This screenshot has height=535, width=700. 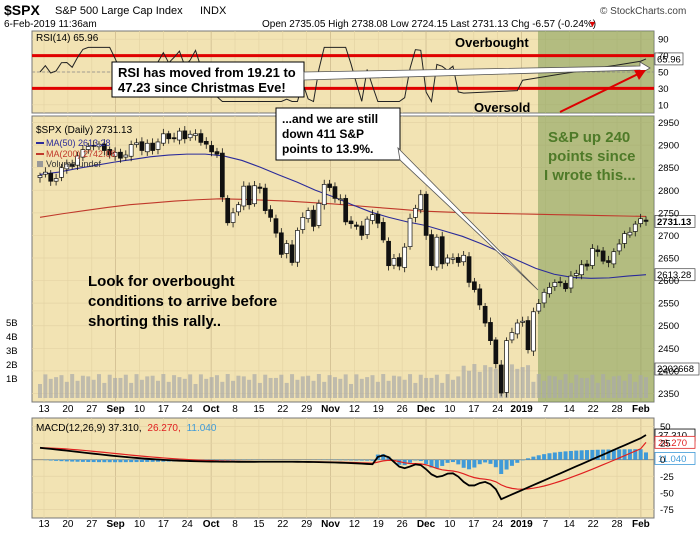 What do you see at coordinates (641, 409) in the screenshot?
I see `x-tick-label: Feb` at bounding box center [641, 409].